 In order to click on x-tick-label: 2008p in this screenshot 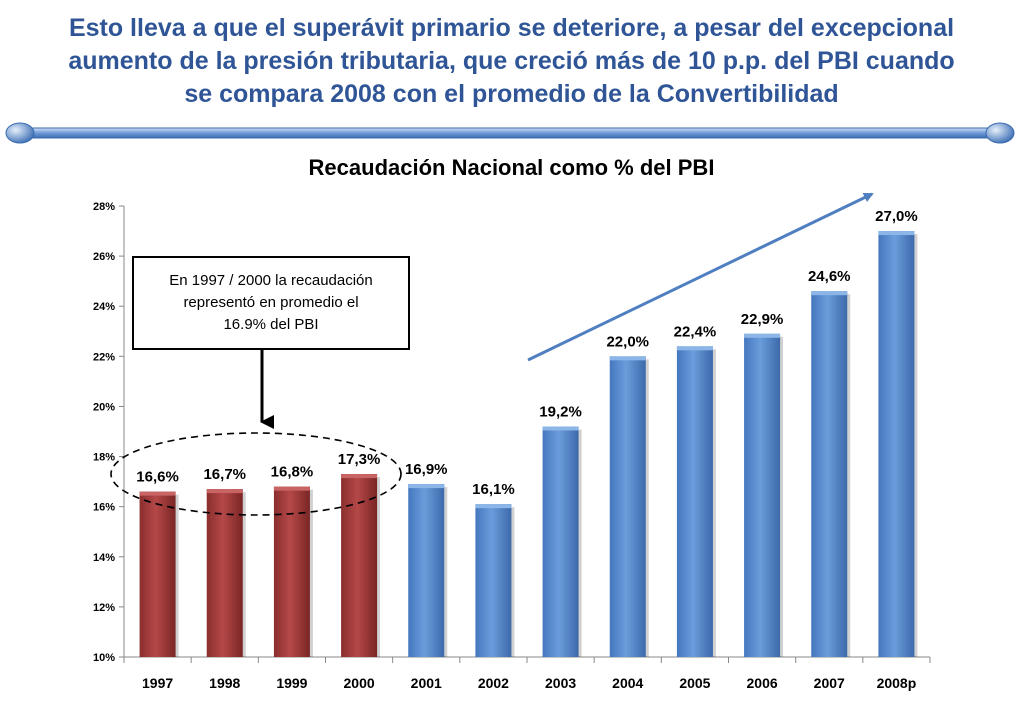, I will do `click(897, 683)`.